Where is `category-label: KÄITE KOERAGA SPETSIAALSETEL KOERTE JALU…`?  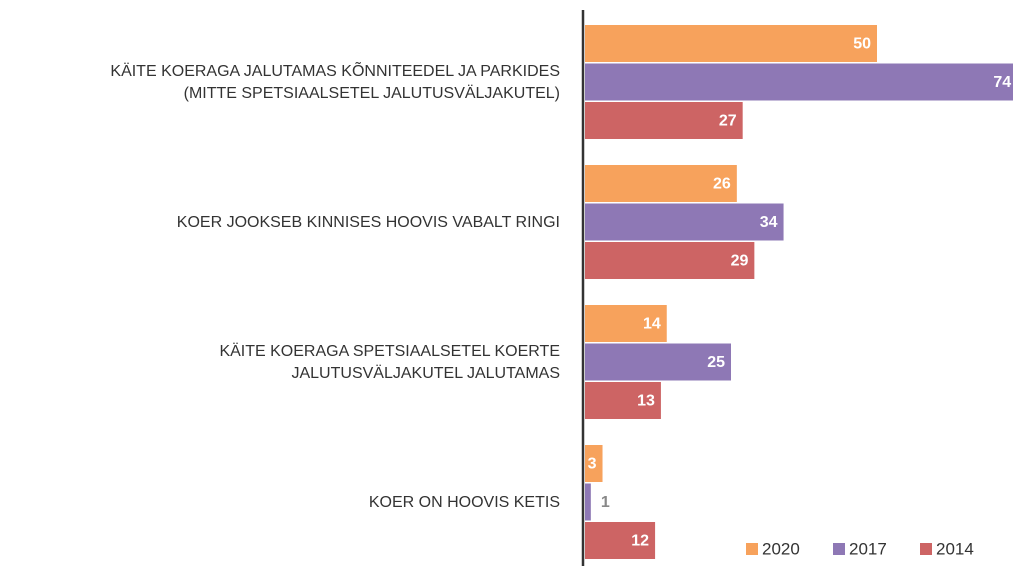 category-label: KÄITE KOERAGA SPETSIAALSETEL KOERTE JALU… is located at coordinates (389, 362).